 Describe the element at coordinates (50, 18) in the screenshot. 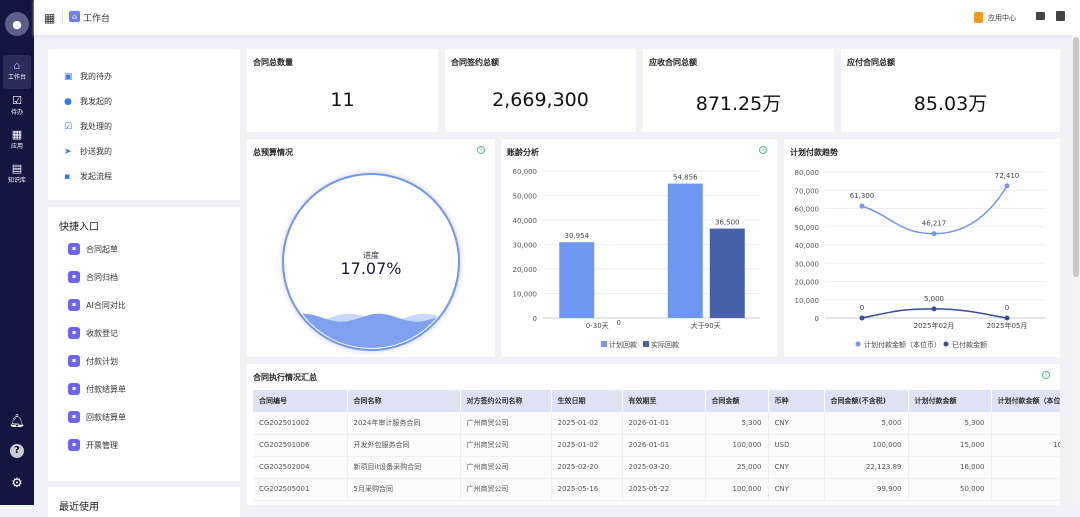

I see `apps-grid-icon: ▦` at that location.